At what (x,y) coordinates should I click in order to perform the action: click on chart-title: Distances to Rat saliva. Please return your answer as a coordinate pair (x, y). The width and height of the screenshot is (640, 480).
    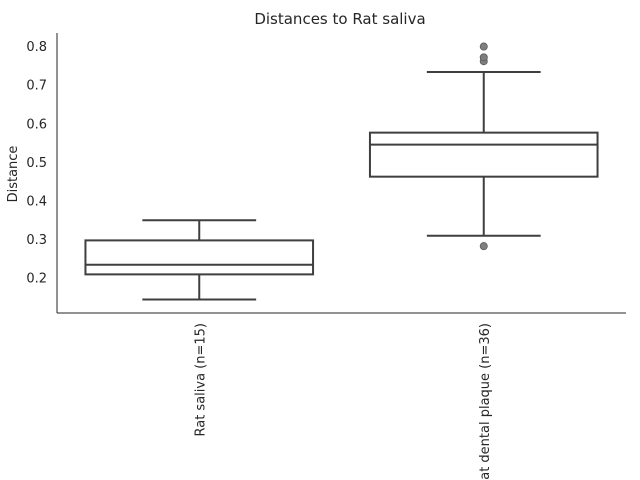
    Looking at the image, I should click on (339, 19).